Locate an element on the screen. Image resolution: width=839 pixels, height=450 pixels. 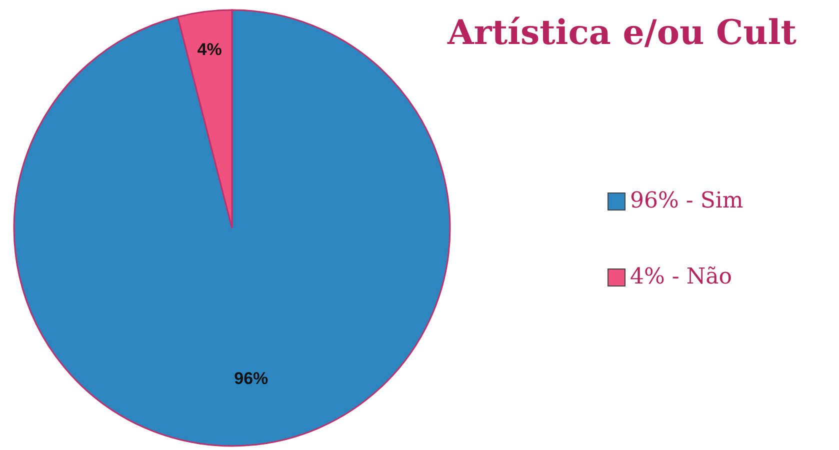
legend-label: 96% - Sim is located at coordinates (687, 201).